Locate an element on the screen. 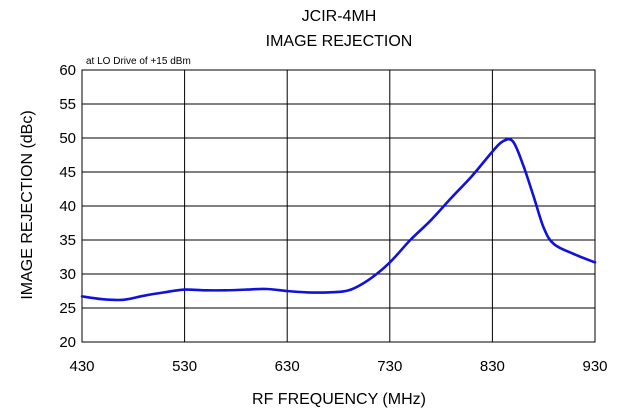 This screenshot has height=415, width=623. y-tick-labels: 20 25 30 35 40 45 50 55 60 is located at coordinates (67, 206).